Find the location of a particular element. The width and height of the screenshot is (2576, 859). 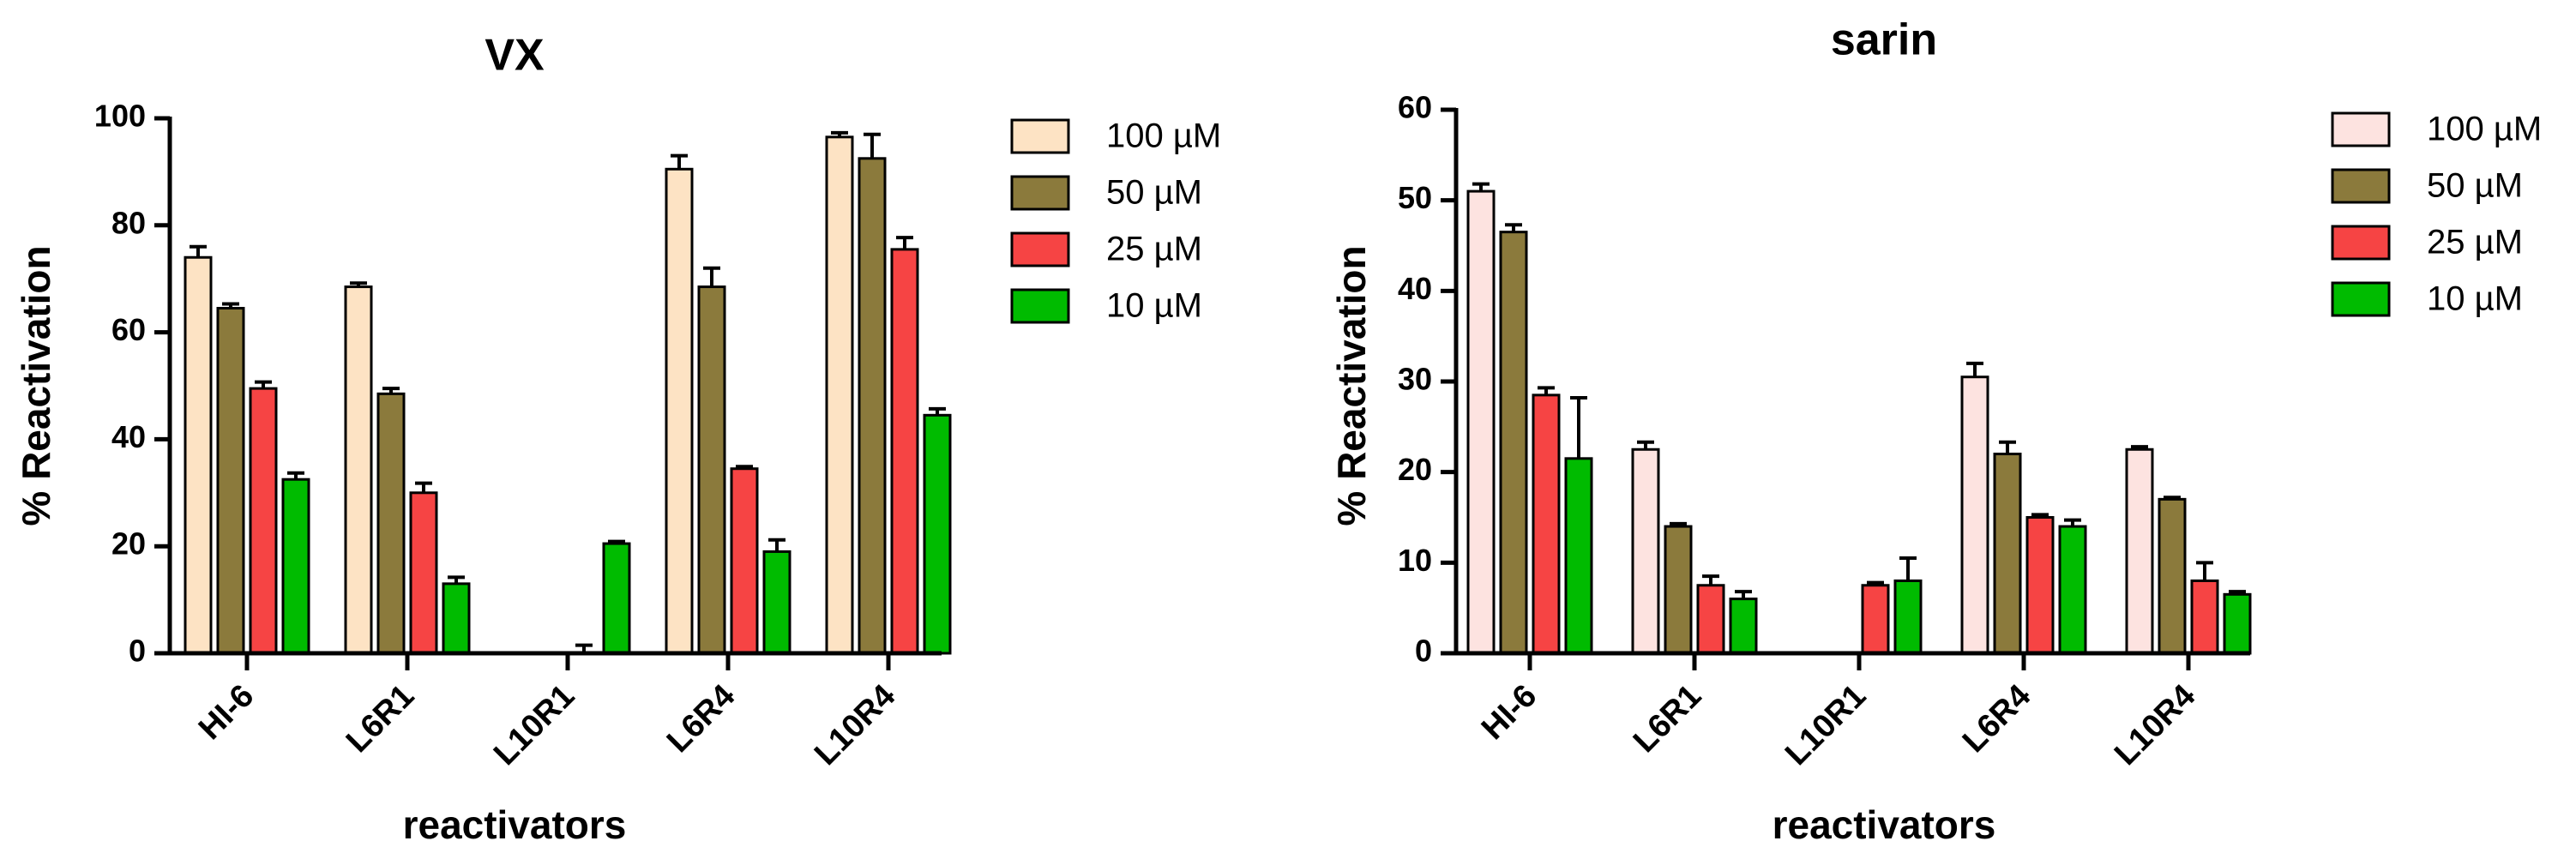

y-tick-label: 80 is located at coordinates (128, 223).